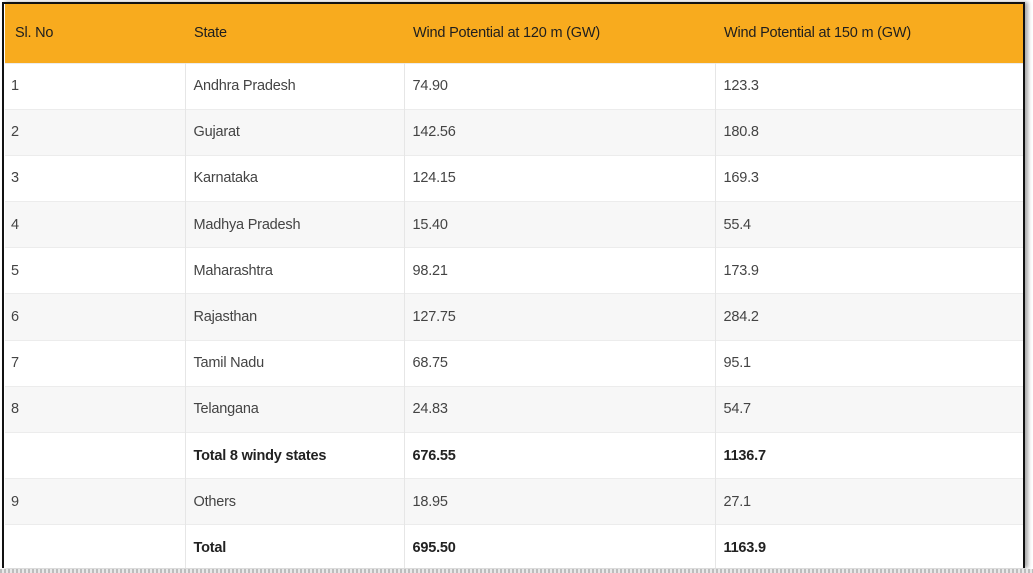  I want to click on table-row: 3 Karnataka 124.15 169.3, so click(514, 178).